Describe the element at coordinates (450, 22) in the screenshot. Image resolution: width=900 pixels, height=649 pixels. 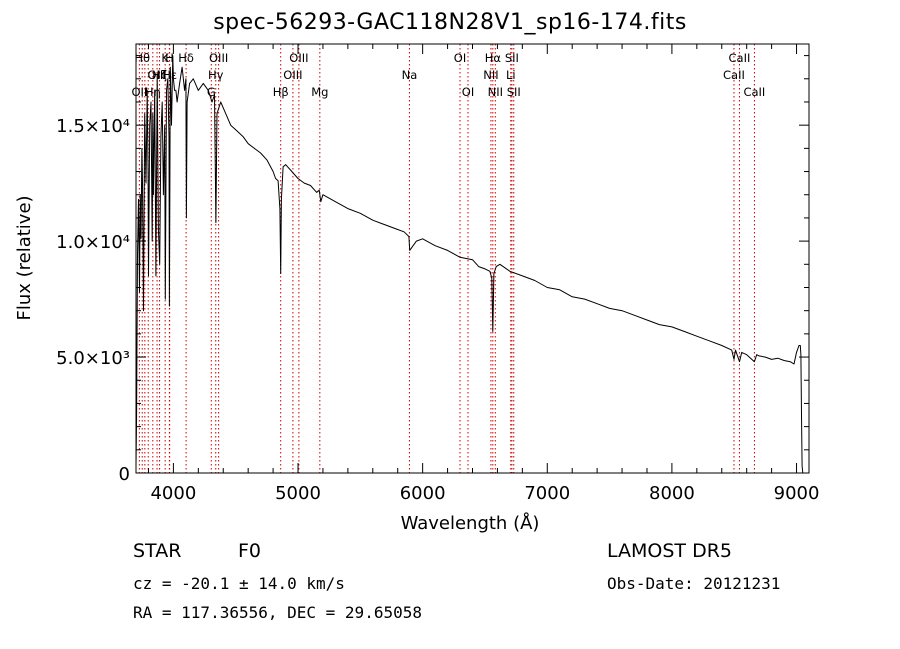
I see `chart-title: spec-56293-GAC118N28V1_sp16-174.fits` at that location.